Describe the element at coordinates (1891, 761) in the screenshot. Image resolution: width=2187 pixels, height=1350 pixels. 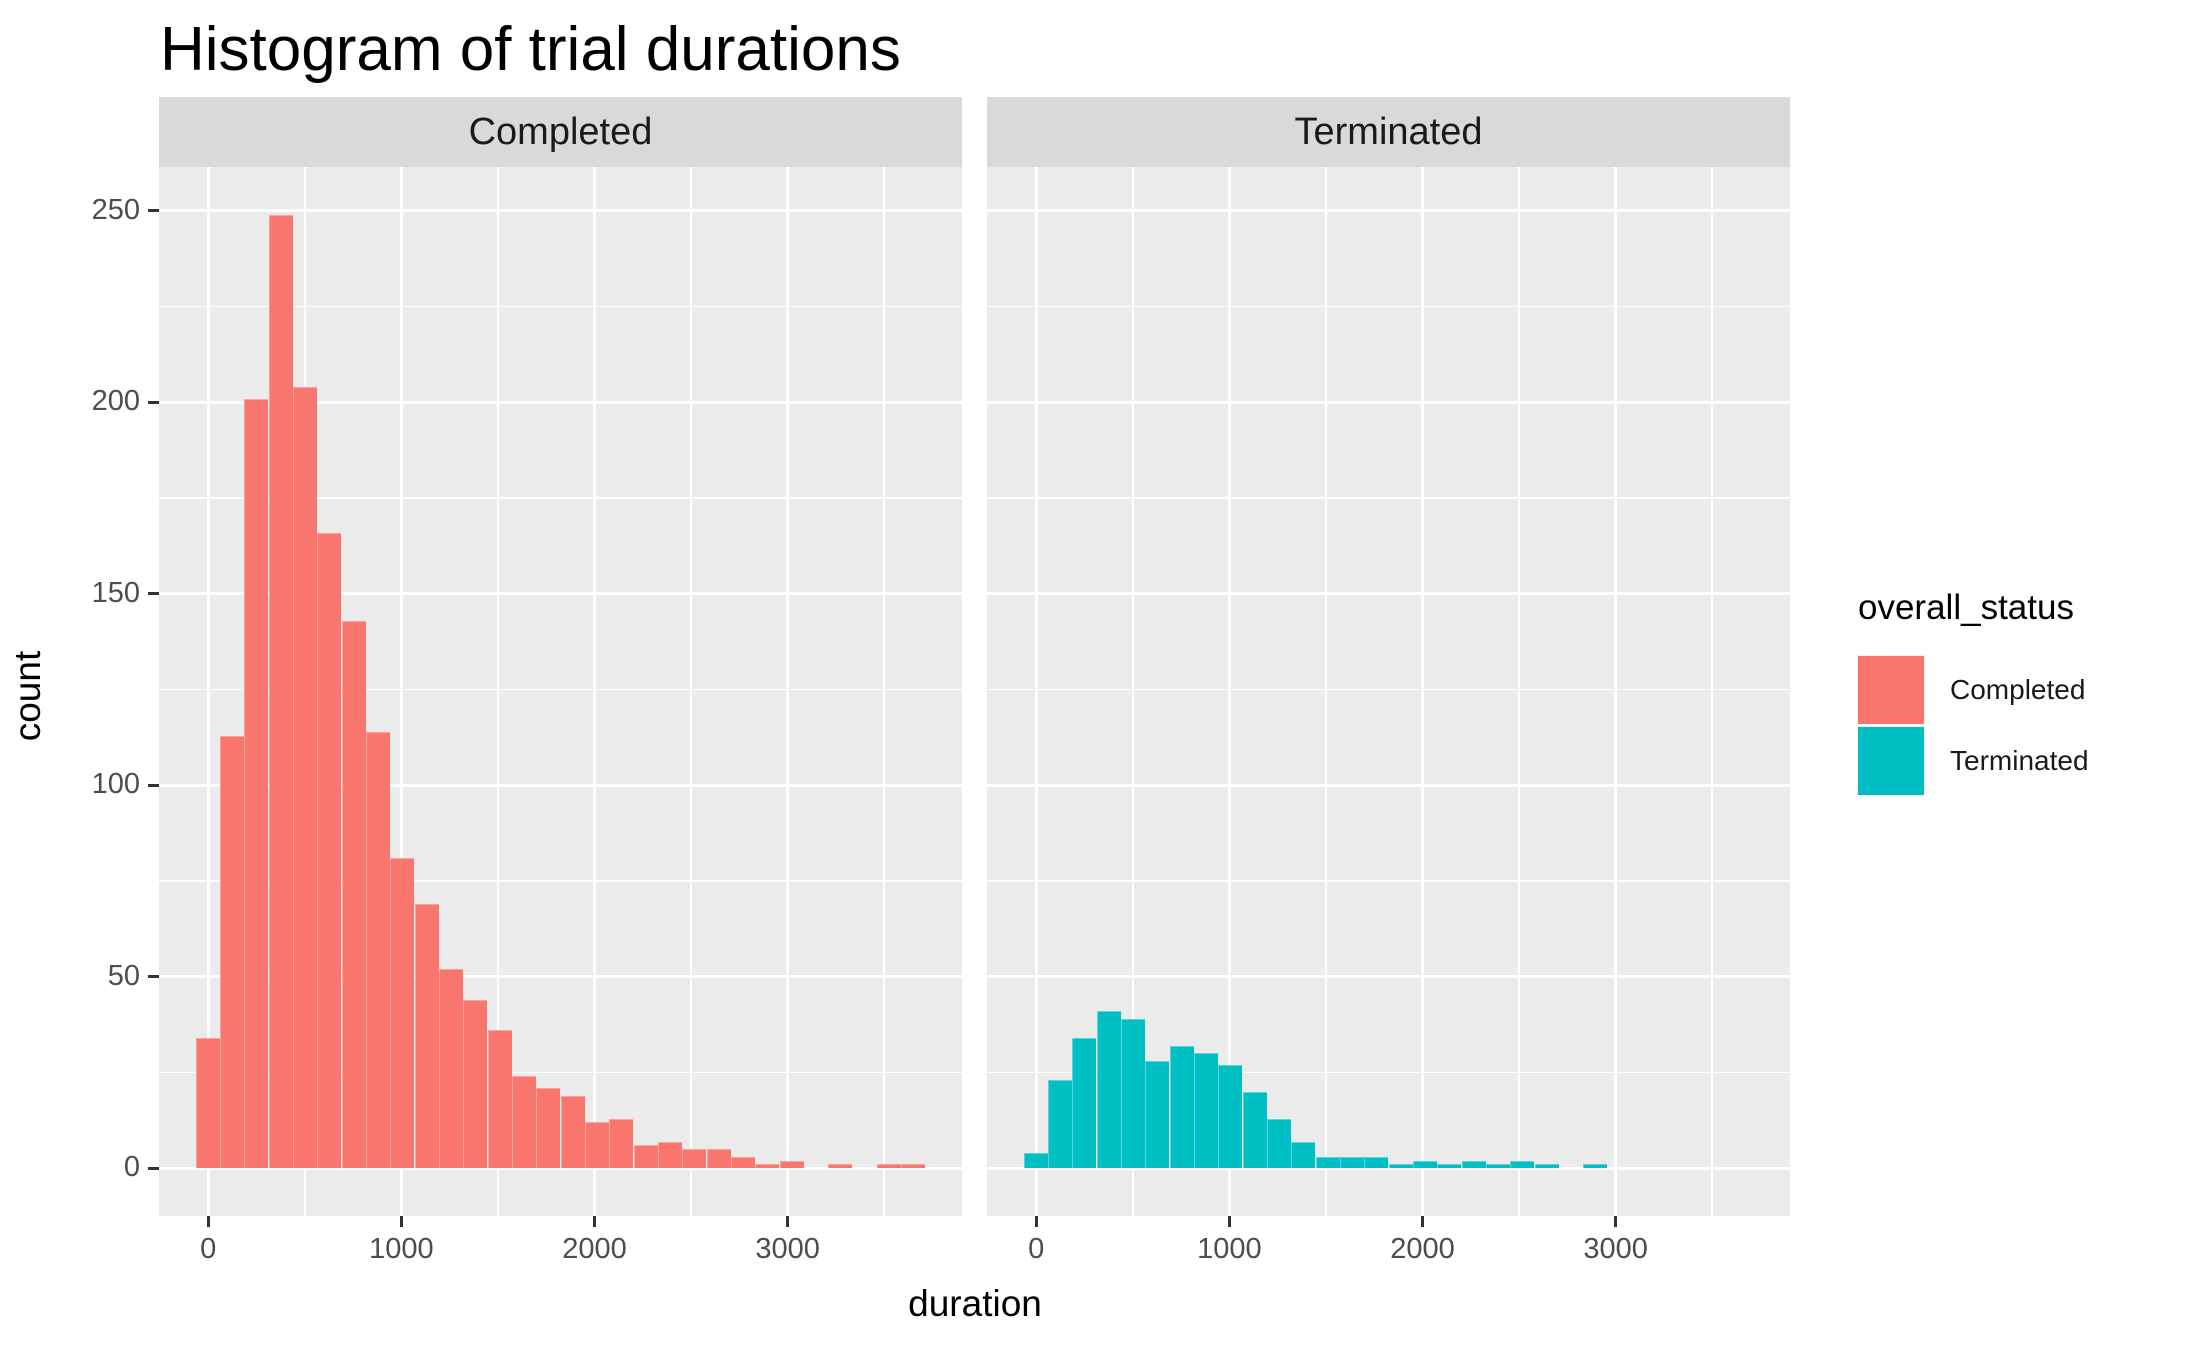
I see `legend-key-terminated-swatch` at that location.